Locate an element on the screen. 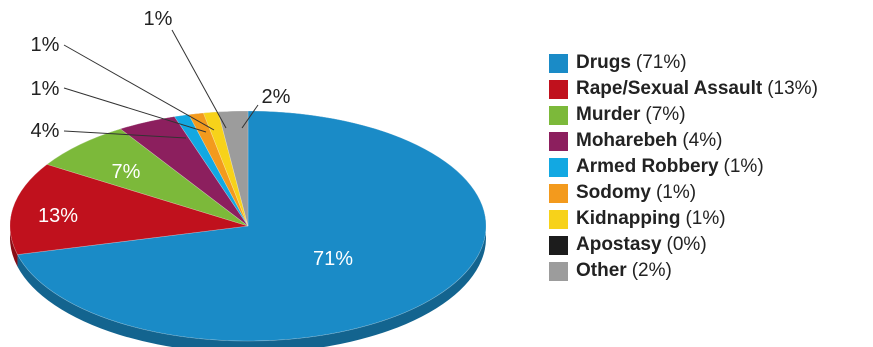 This screenshot has width=873, height=347. legend-name: Other is located at coordinates (601, 271).